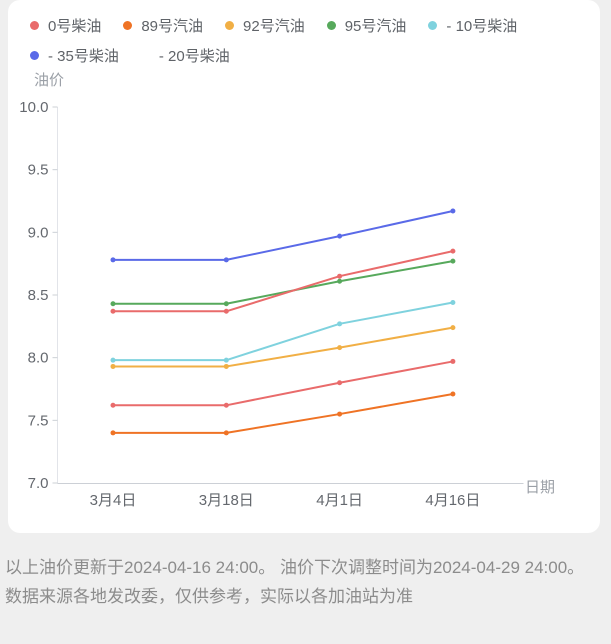  Describe the element at coordinates (453, 328) in the screenshot. I see `data-point-92号汽油-4月16日` at that location.